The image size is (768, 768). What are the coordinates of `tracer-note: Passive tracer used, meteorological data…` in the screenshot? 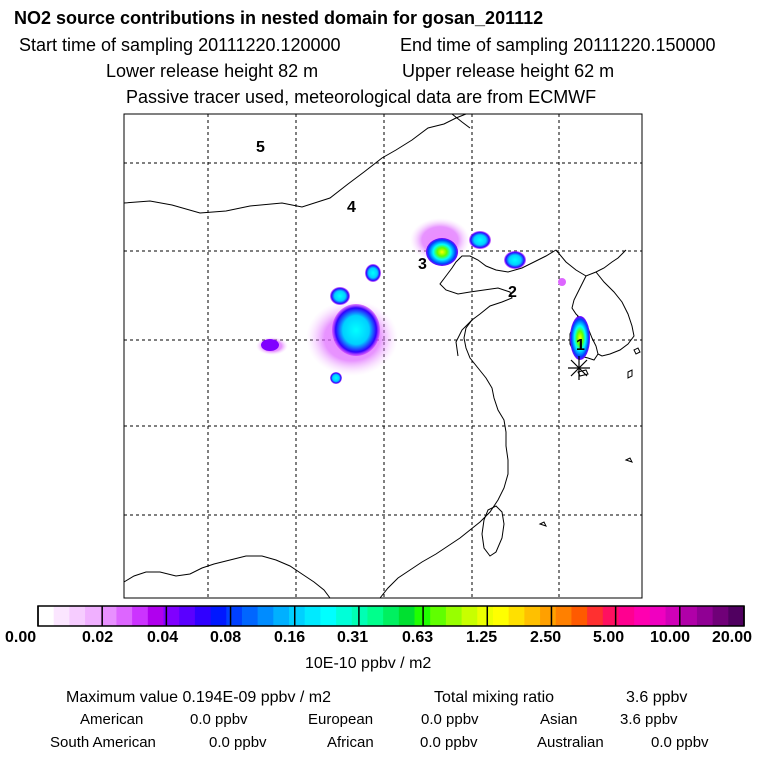 It's located at (361, 97).